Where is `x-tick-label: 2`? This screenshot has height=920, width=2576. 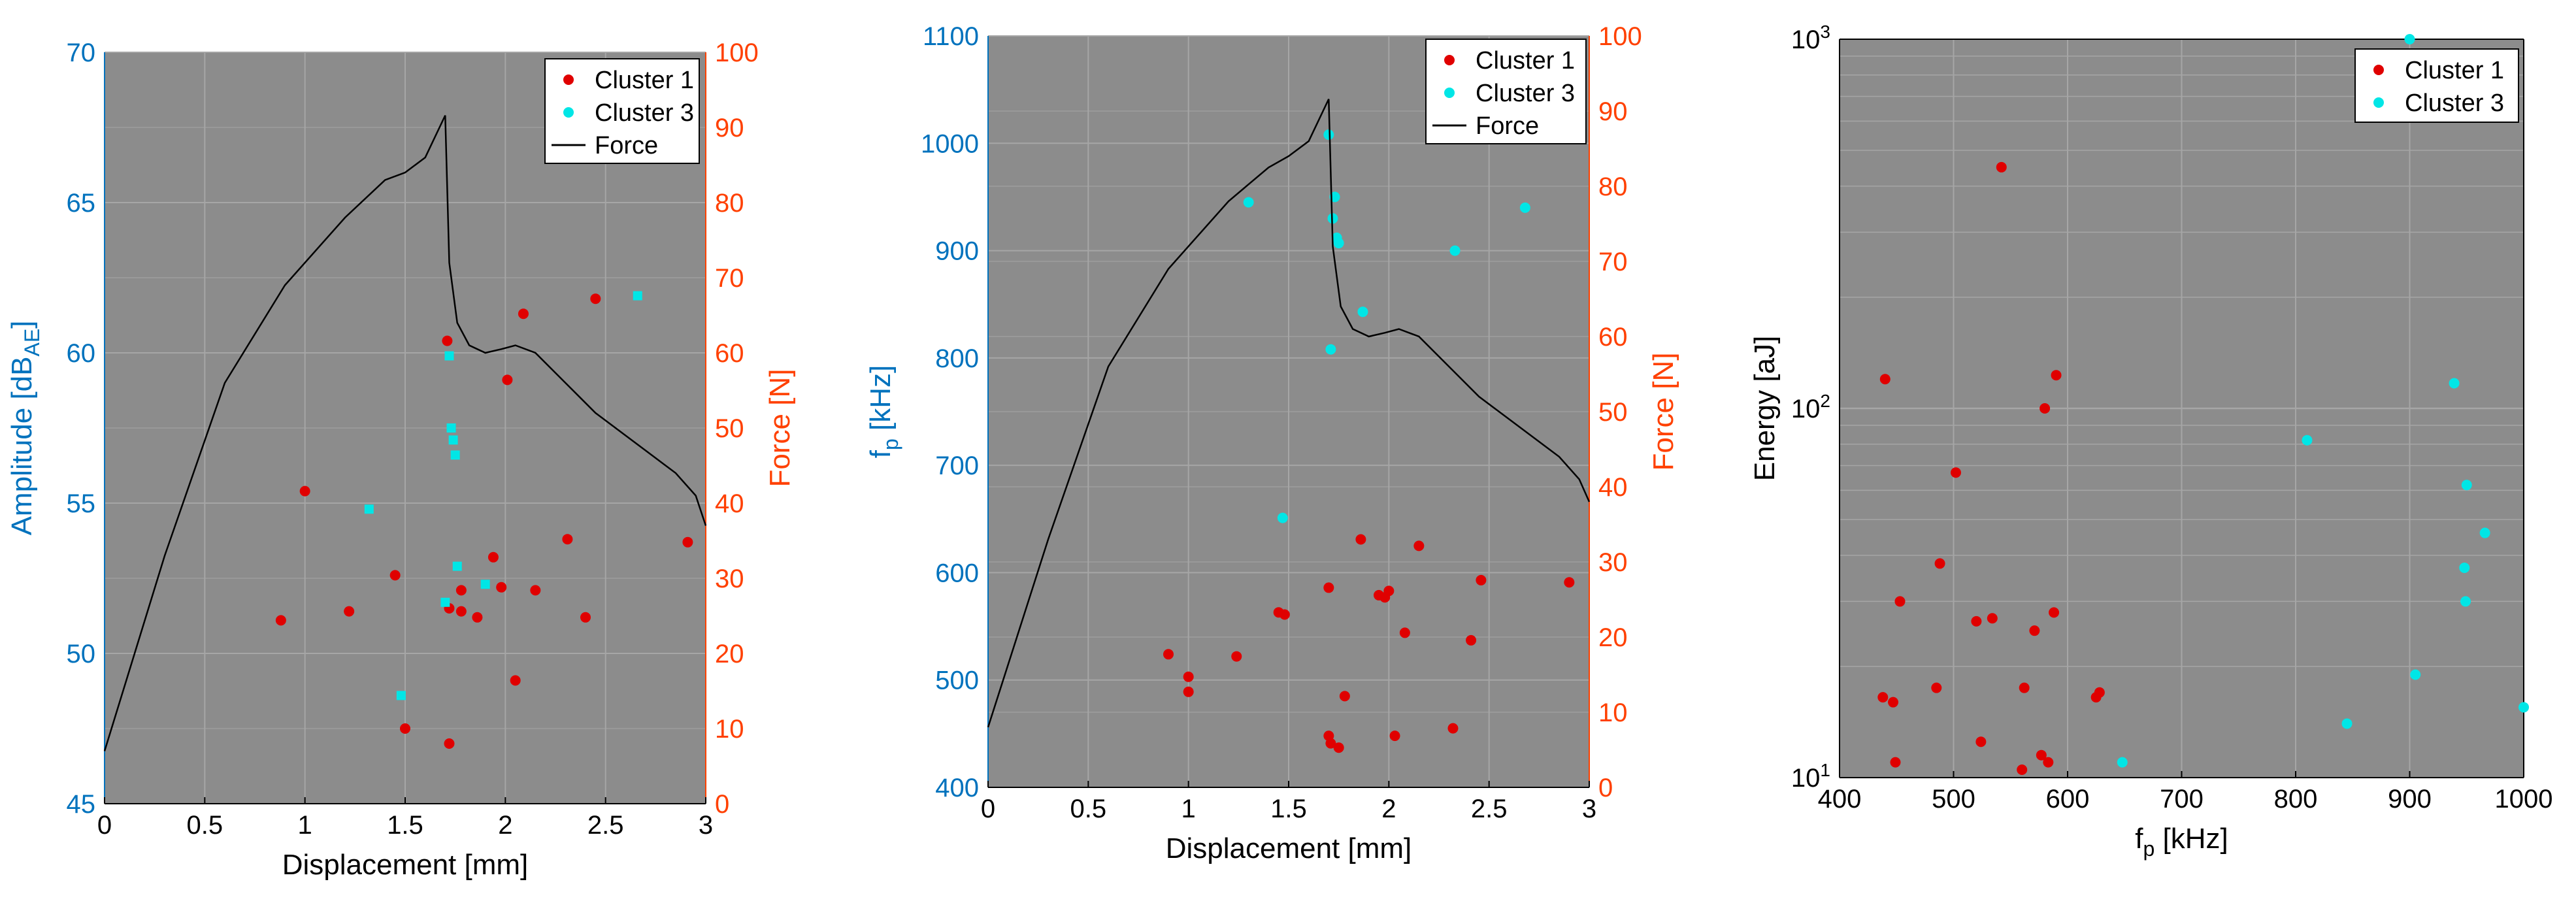
x-tick-label: 2 is located at coordinates (505, 826).